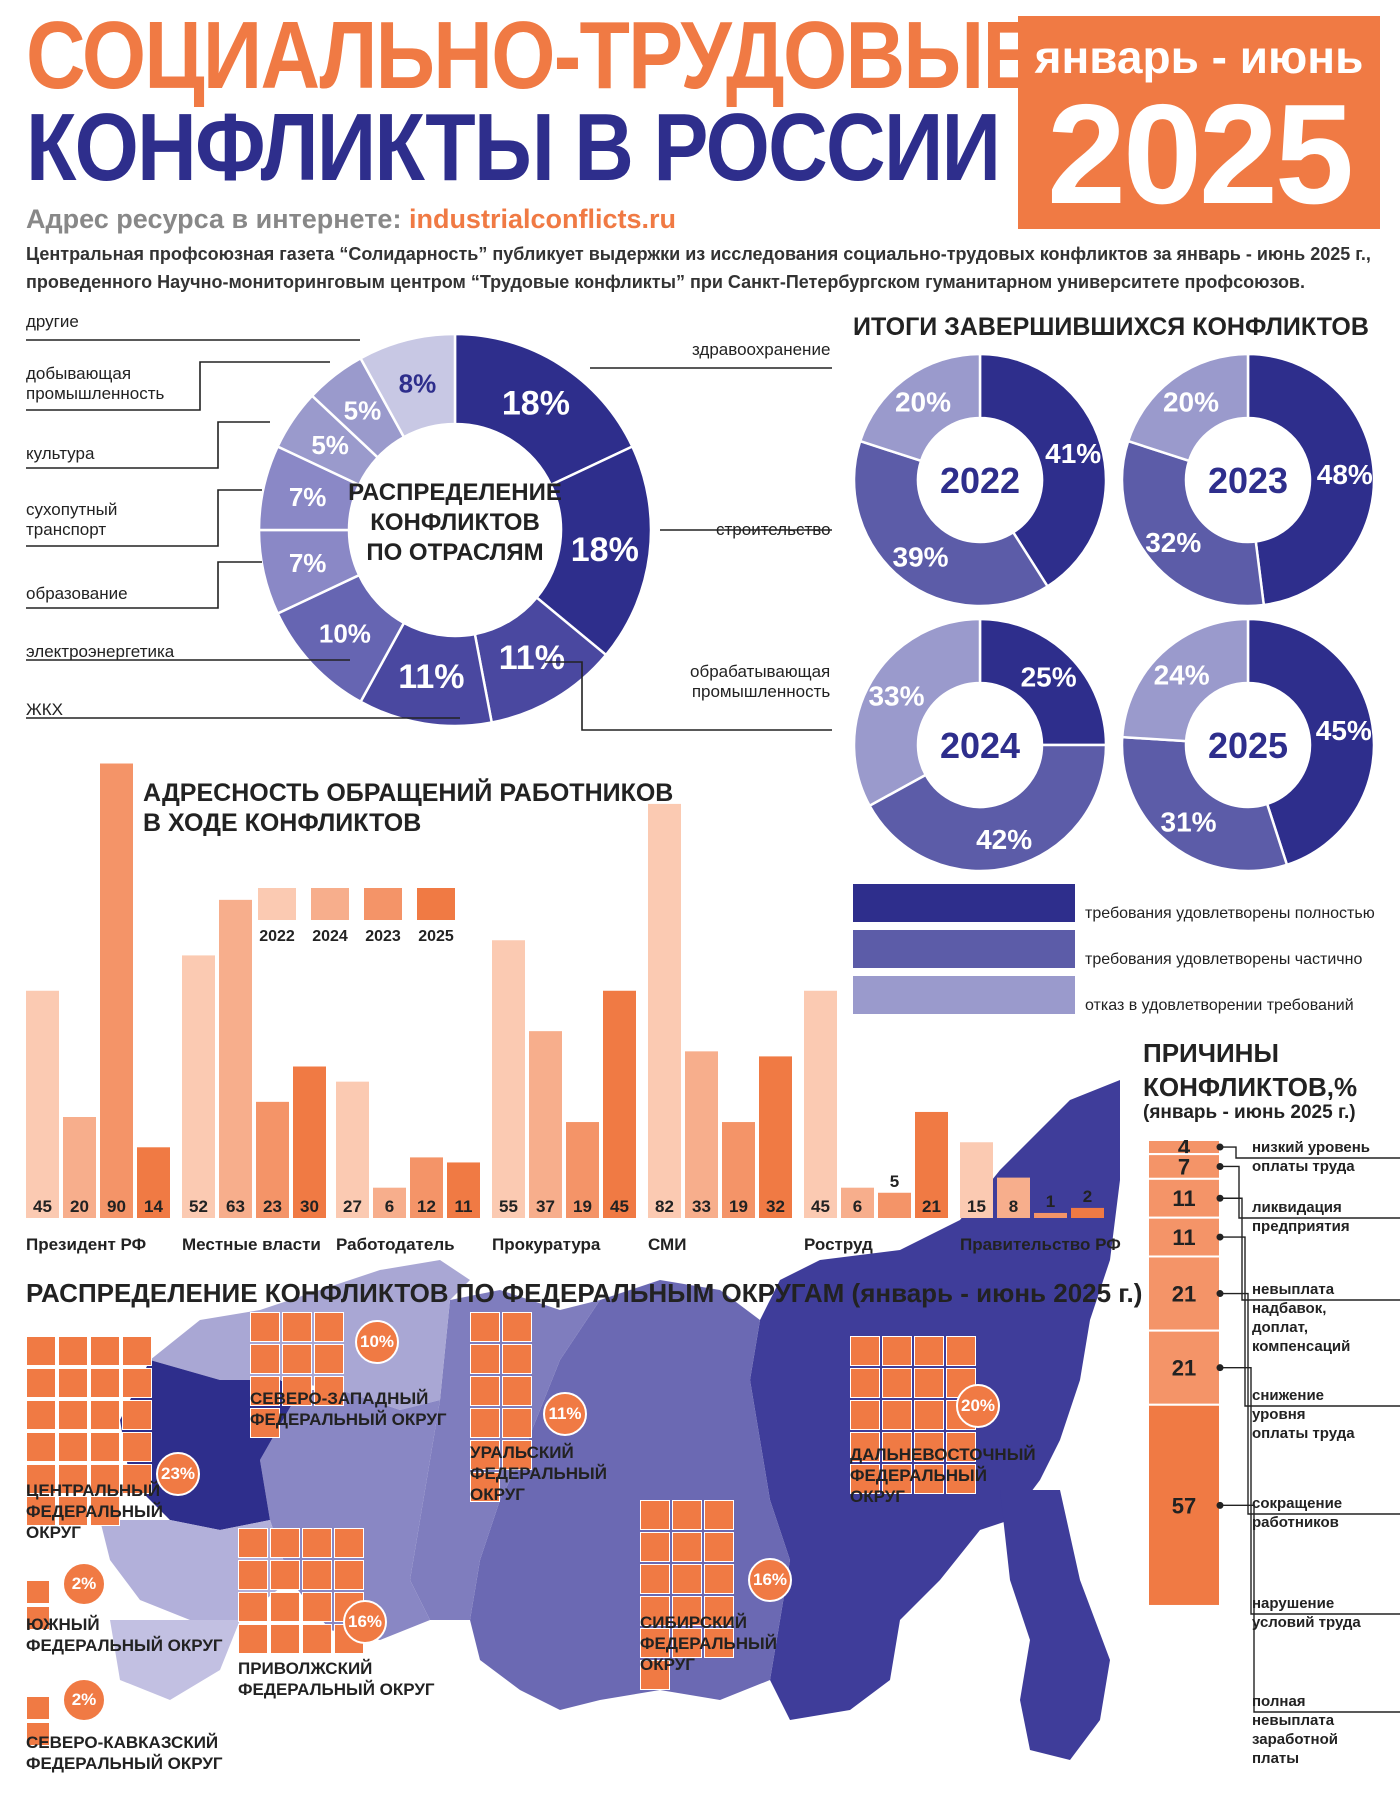  I want to click on cause-label-6-1: невыплата, so click(1293, 1720).